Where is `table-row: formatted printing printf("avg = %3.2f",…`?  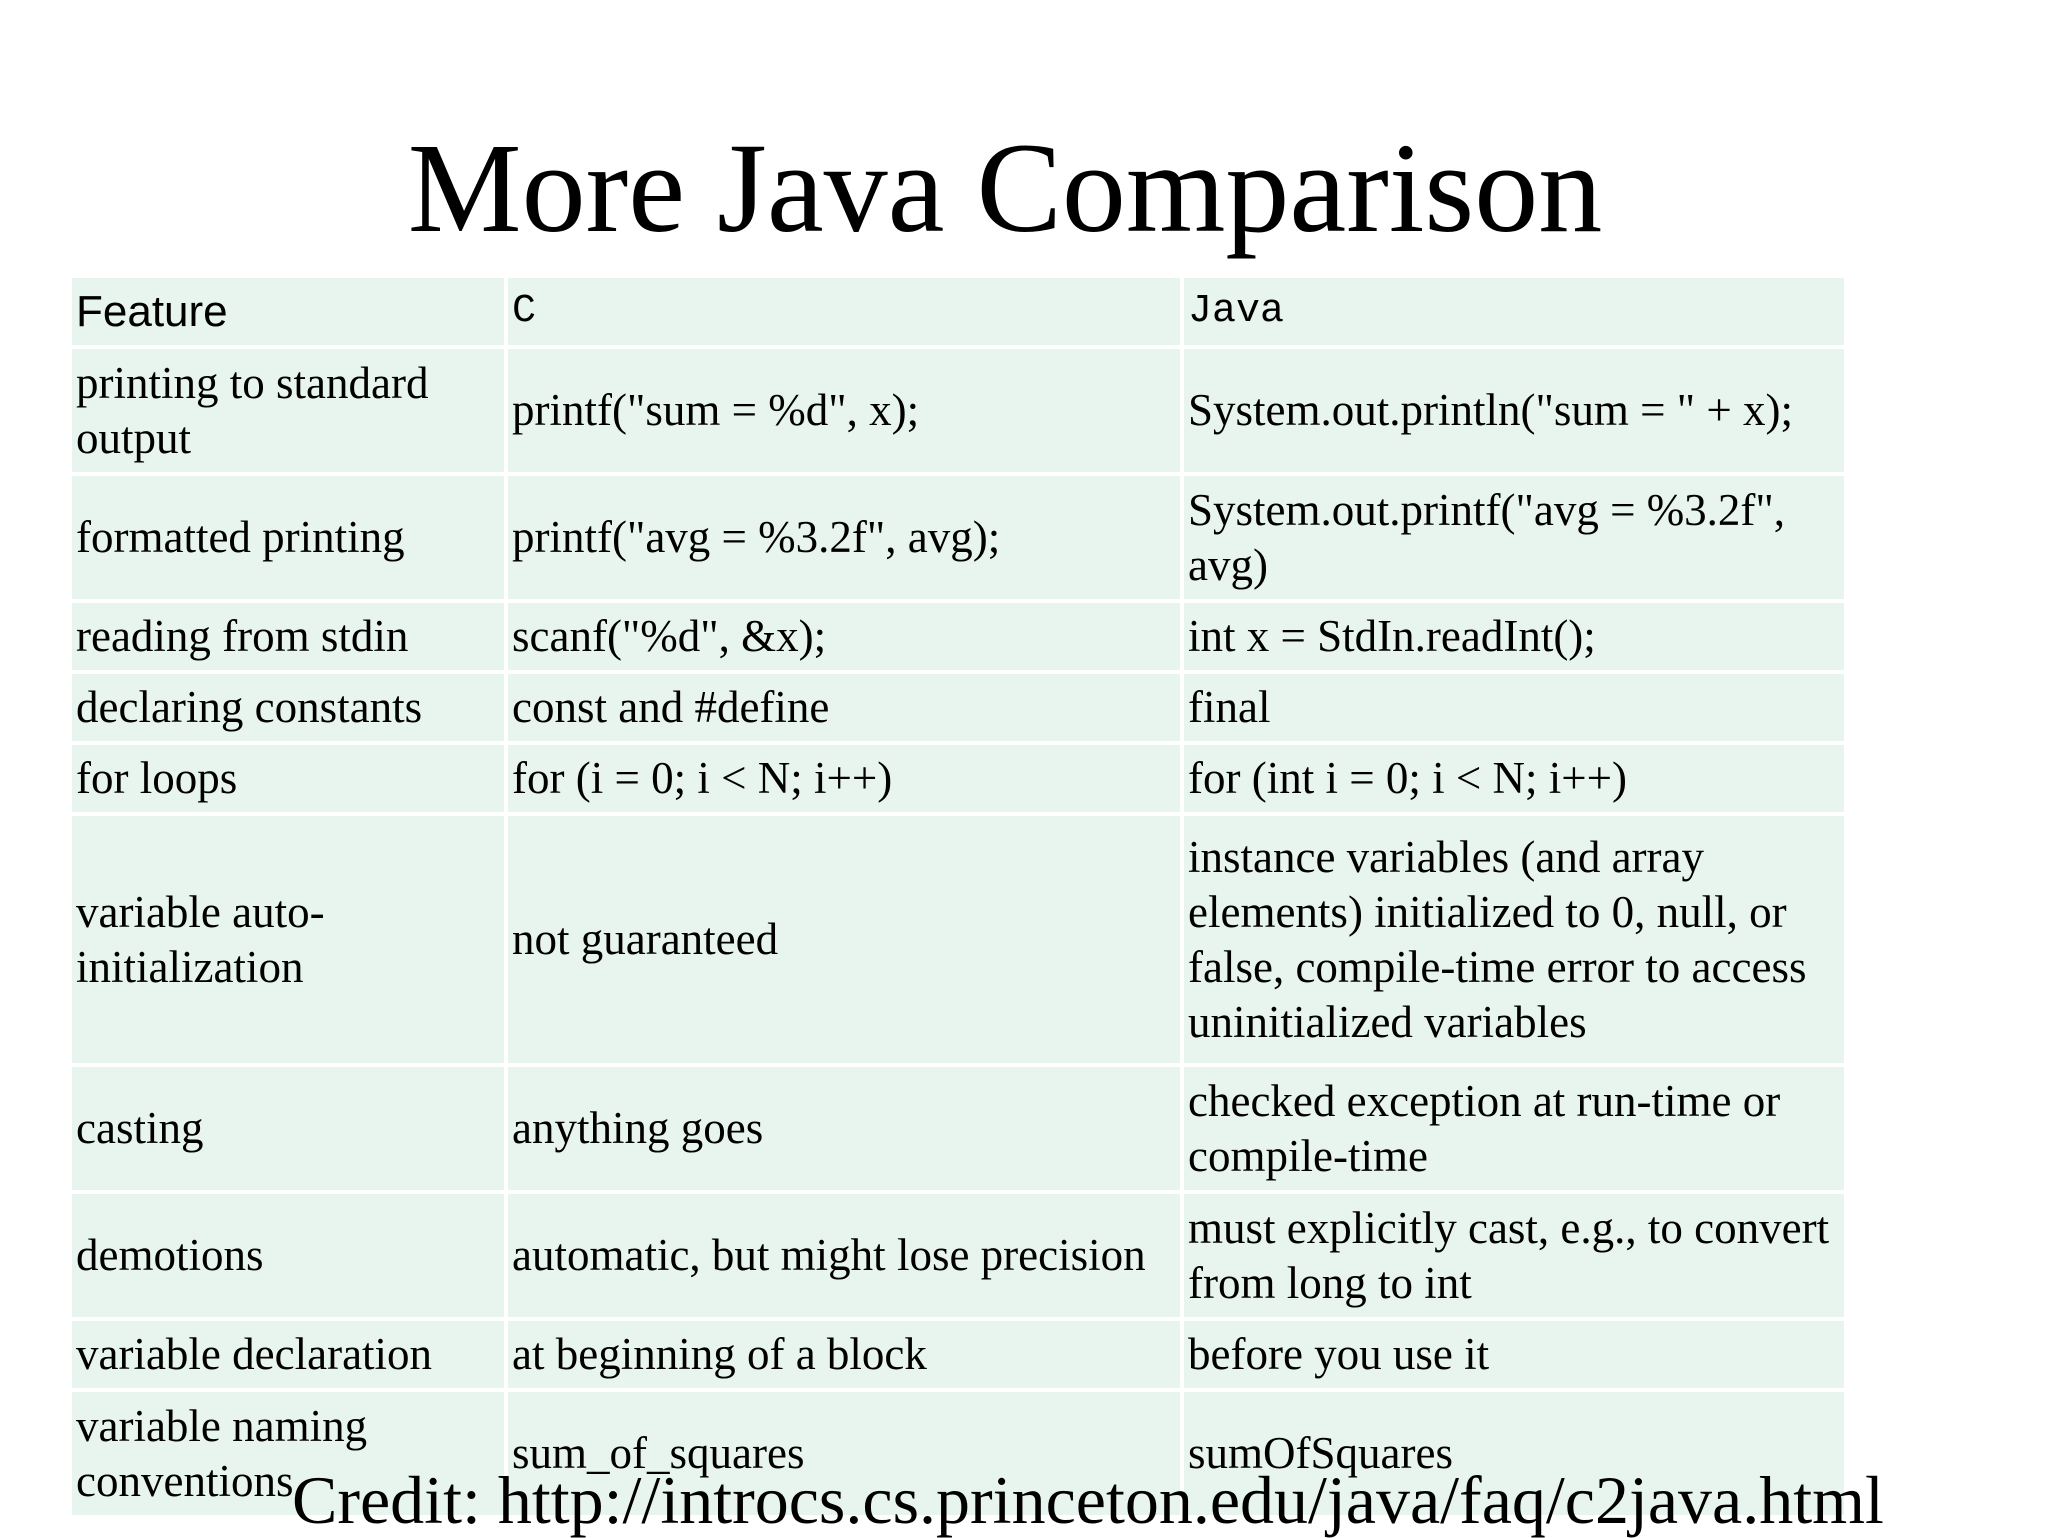 table-row: formatted printing printf("avg = %3.2f",… is located at coordinates (958, 537).